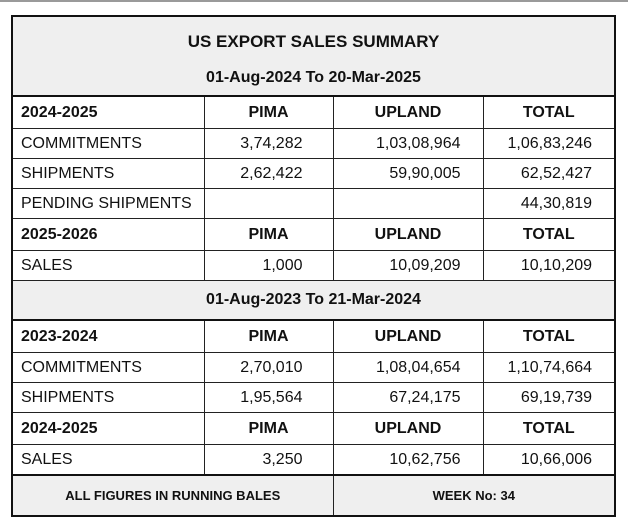  Describe the element at coordinates (408, 367) in the screenshot. I see `upland-value: 1,08,04,654` at that location.